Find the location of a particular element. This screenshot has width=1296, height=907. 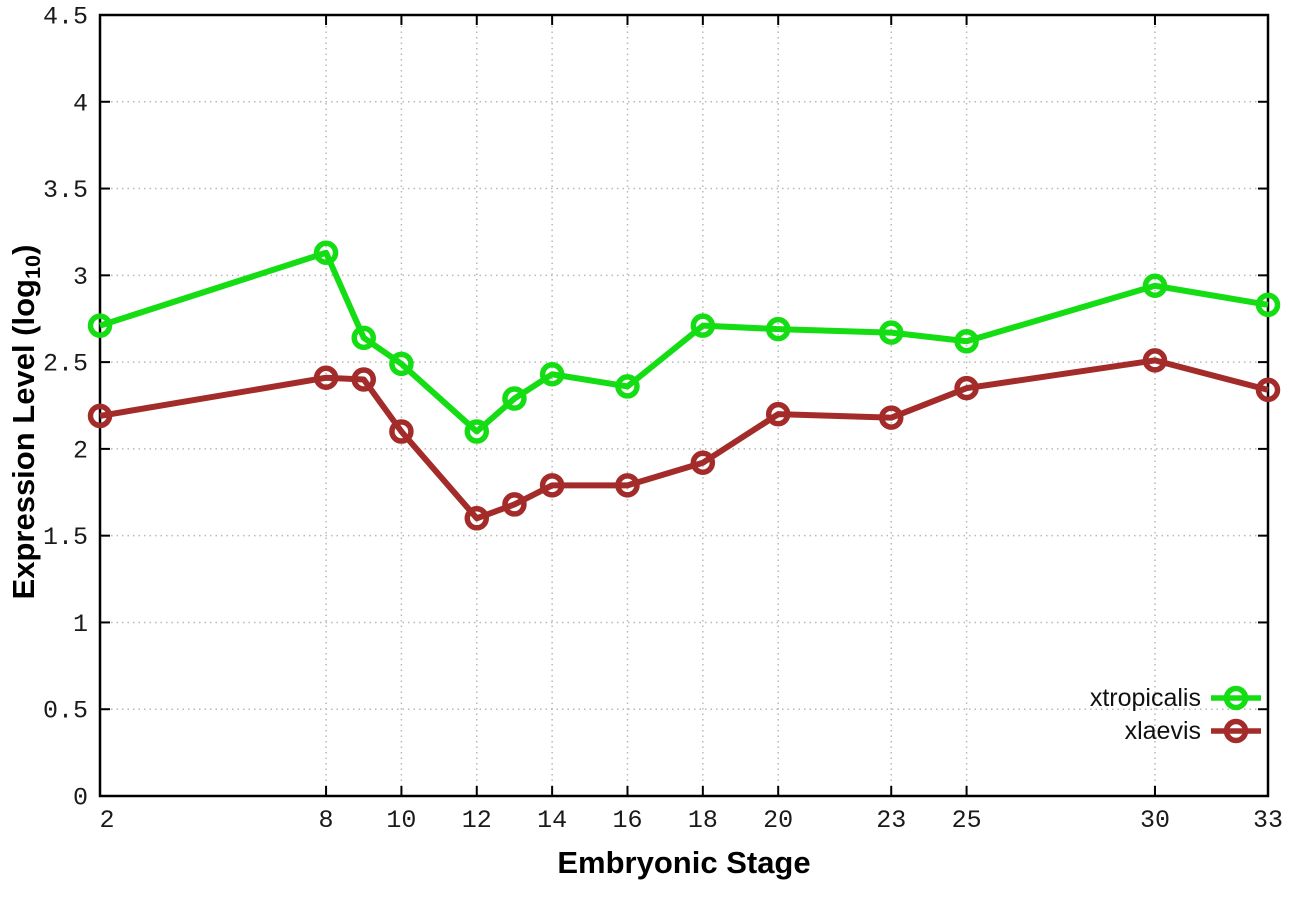

svg-text: 12 is located at coordinates (477, 820).